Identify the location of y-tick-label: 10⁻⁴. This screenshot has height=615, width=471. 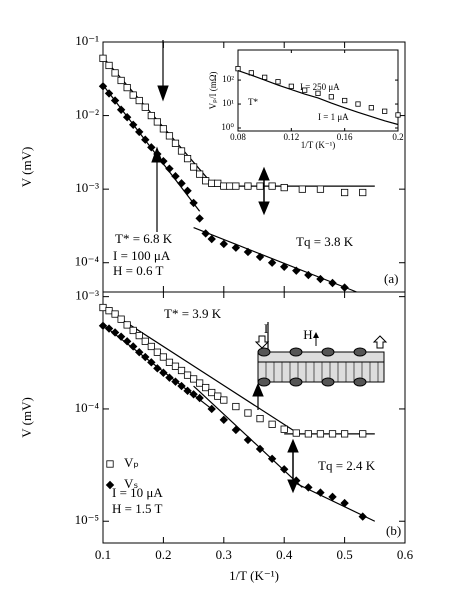
(87, 261).